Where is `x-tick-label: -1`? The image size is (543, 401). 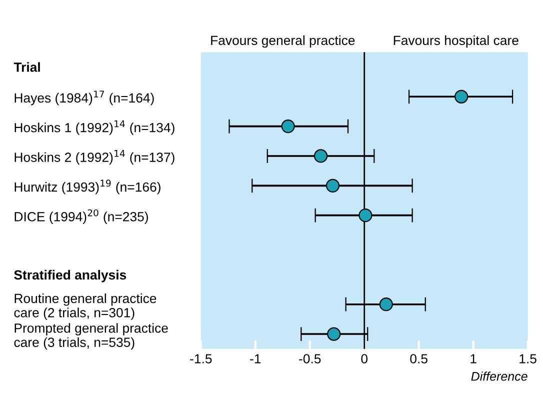
x-tick-label: -1 is located at coordinates (255, 359).